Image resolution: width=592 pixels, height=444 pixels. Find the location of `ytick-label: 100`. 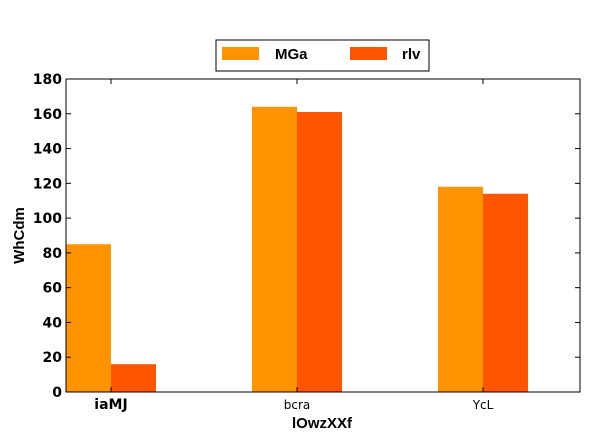

ytick-label: 100 is located at coordinates (47, 219).